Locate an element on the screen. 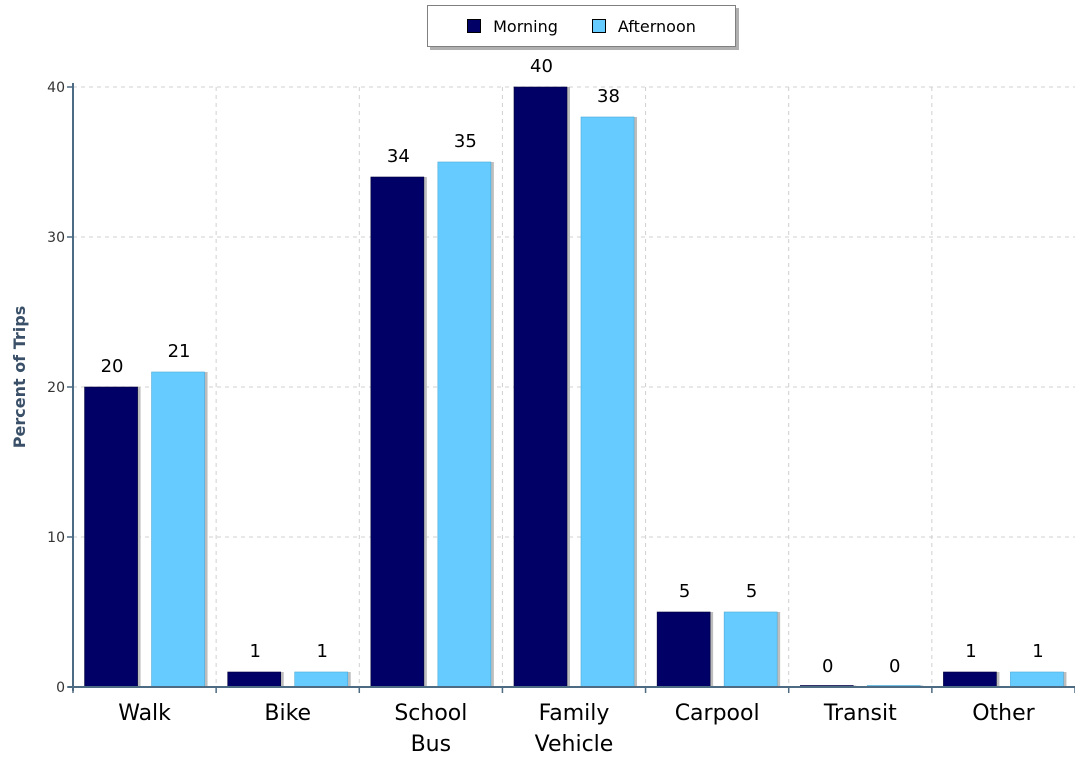 The image size is (1075, 762). bar-morning-walk is located at coordinates (111, 537).